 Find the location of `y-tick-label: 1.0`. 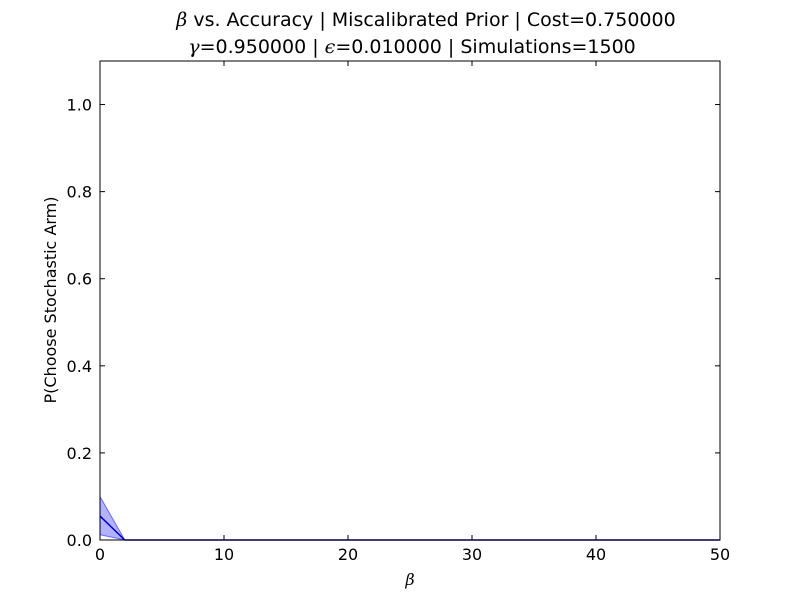

y-tick-label: 1.0 is located at coordinates (79, 105).